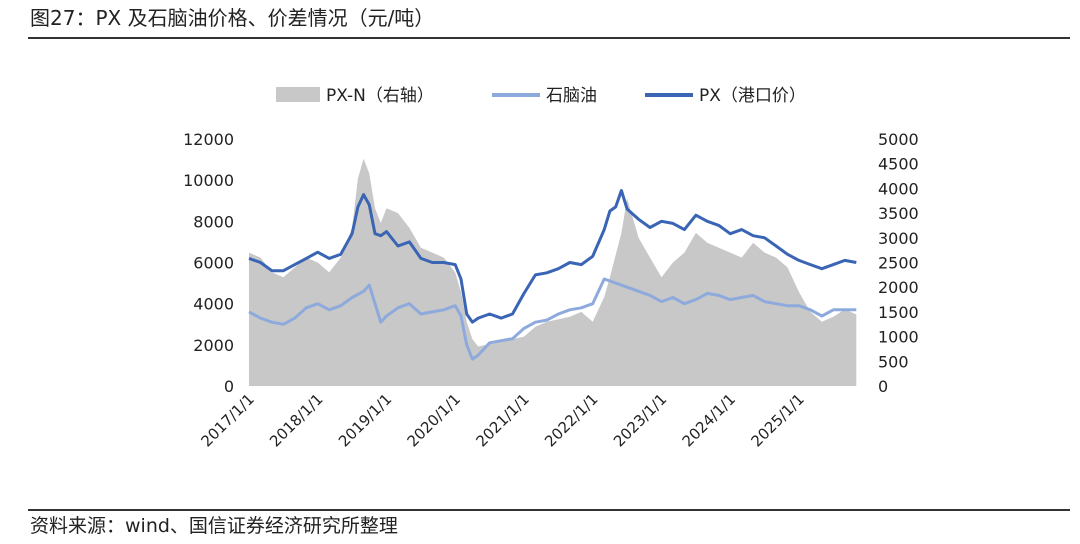 This screenshot has height=544, width=1080. Describe the element at coordinates (229, 386) in the screenshot. I see `y-left-tick-label: 0` at that location.